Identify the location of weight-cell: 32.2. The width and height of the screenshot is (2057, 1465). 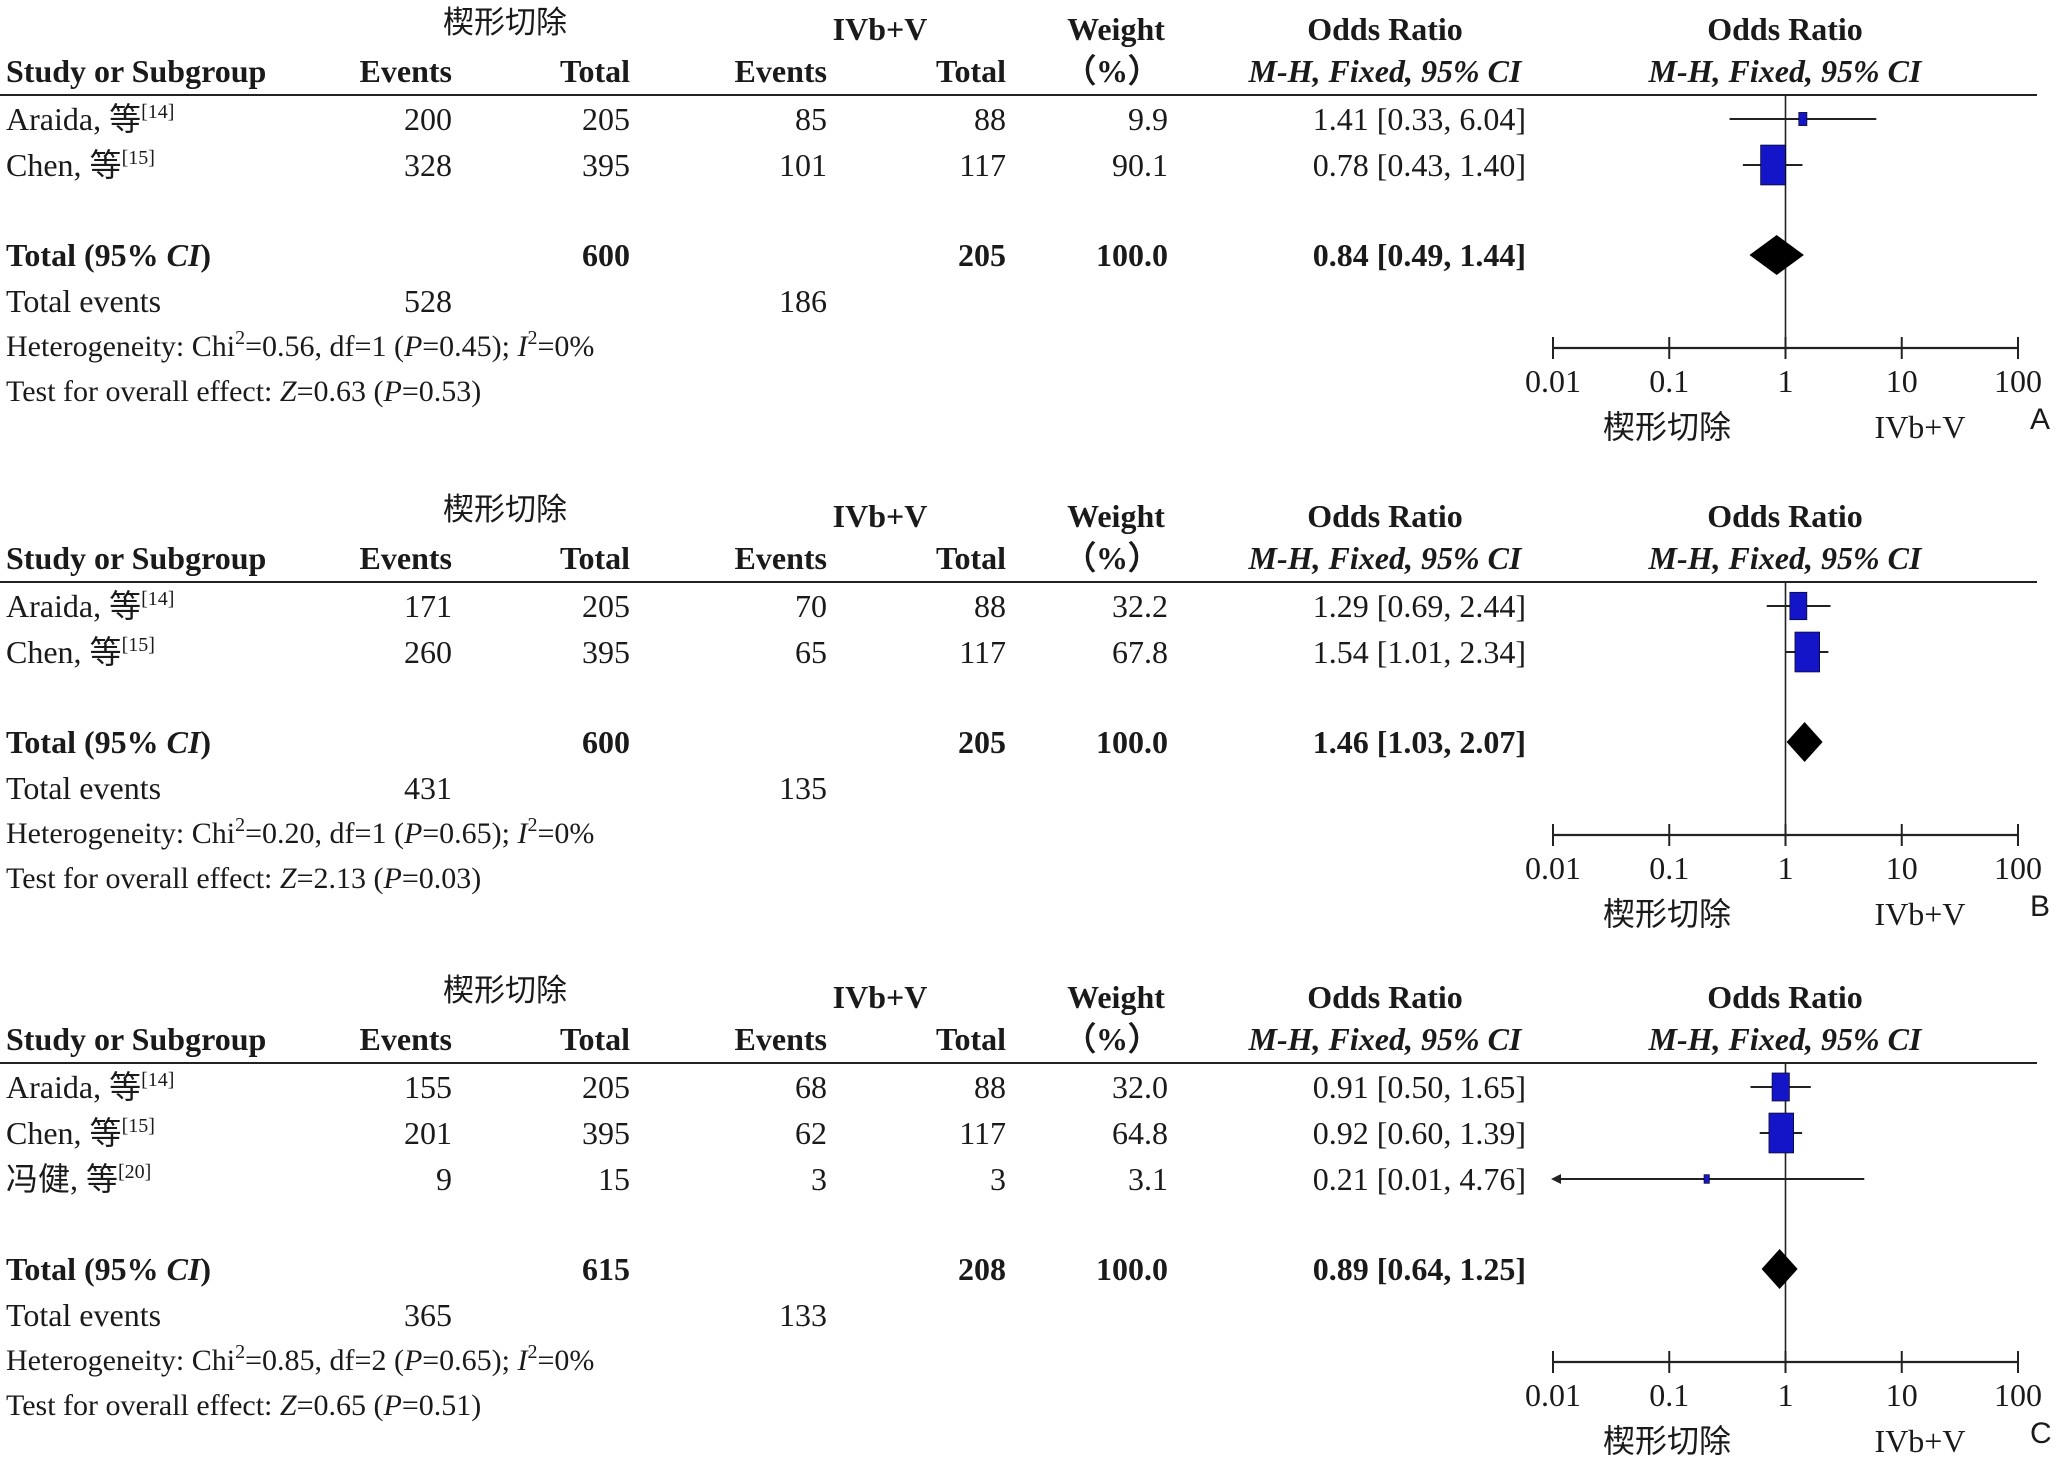
(1140, 606).